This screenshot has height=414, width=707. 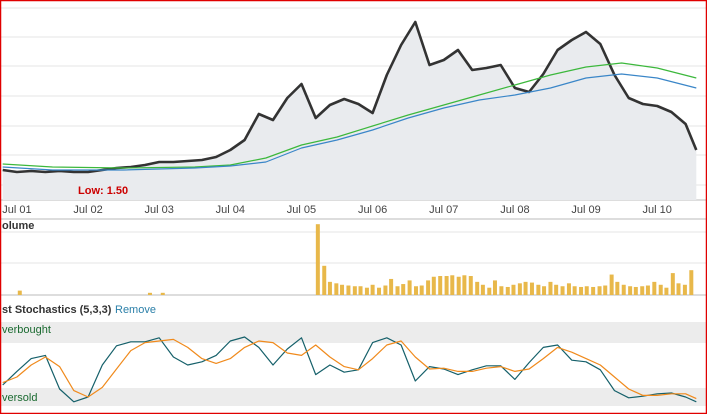 What do you see at coordinates (103, 191) in the screenshot?
I see `low-annotation: Low: 1.50` at bounding box center [103, 191].